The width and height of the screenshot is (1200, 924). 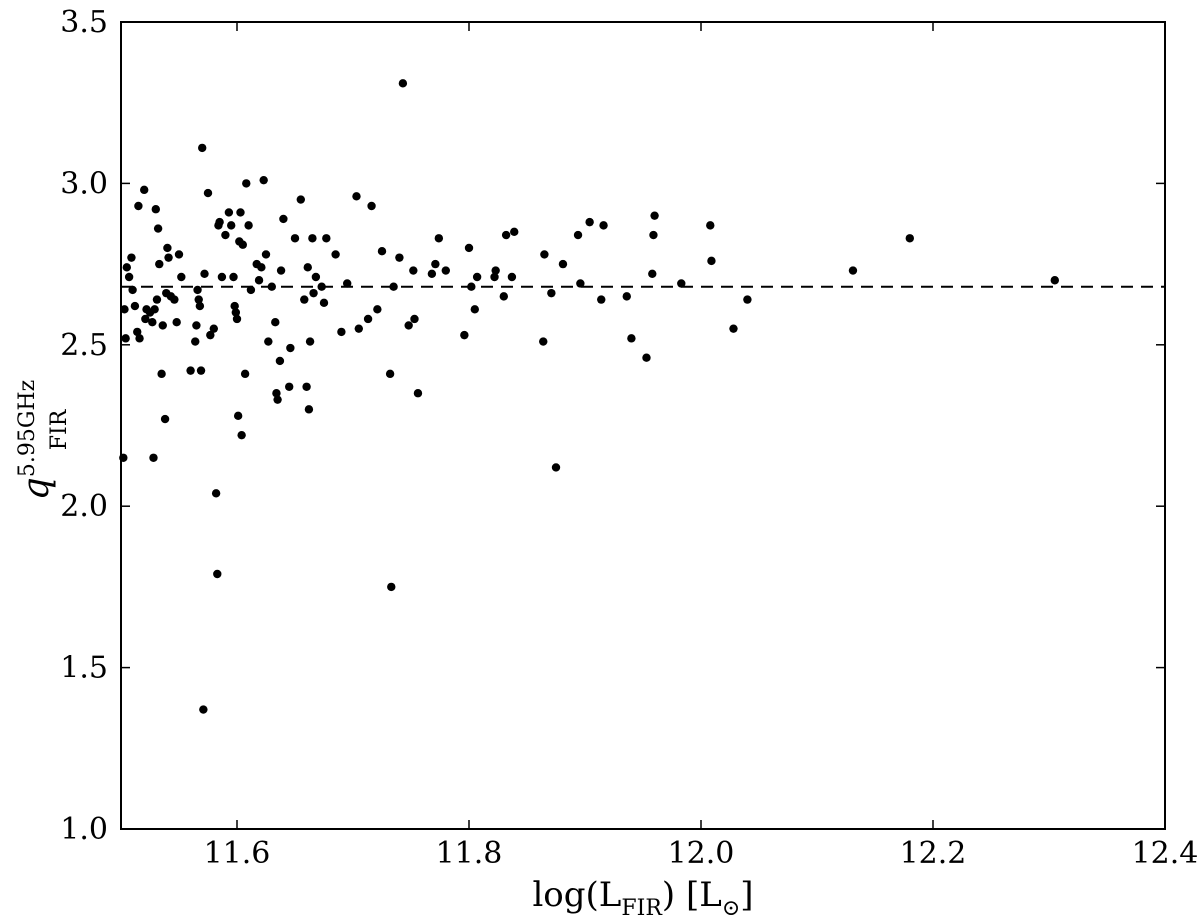 I want to click on y-tick-label: 2.0, so click(x=84, y=506).